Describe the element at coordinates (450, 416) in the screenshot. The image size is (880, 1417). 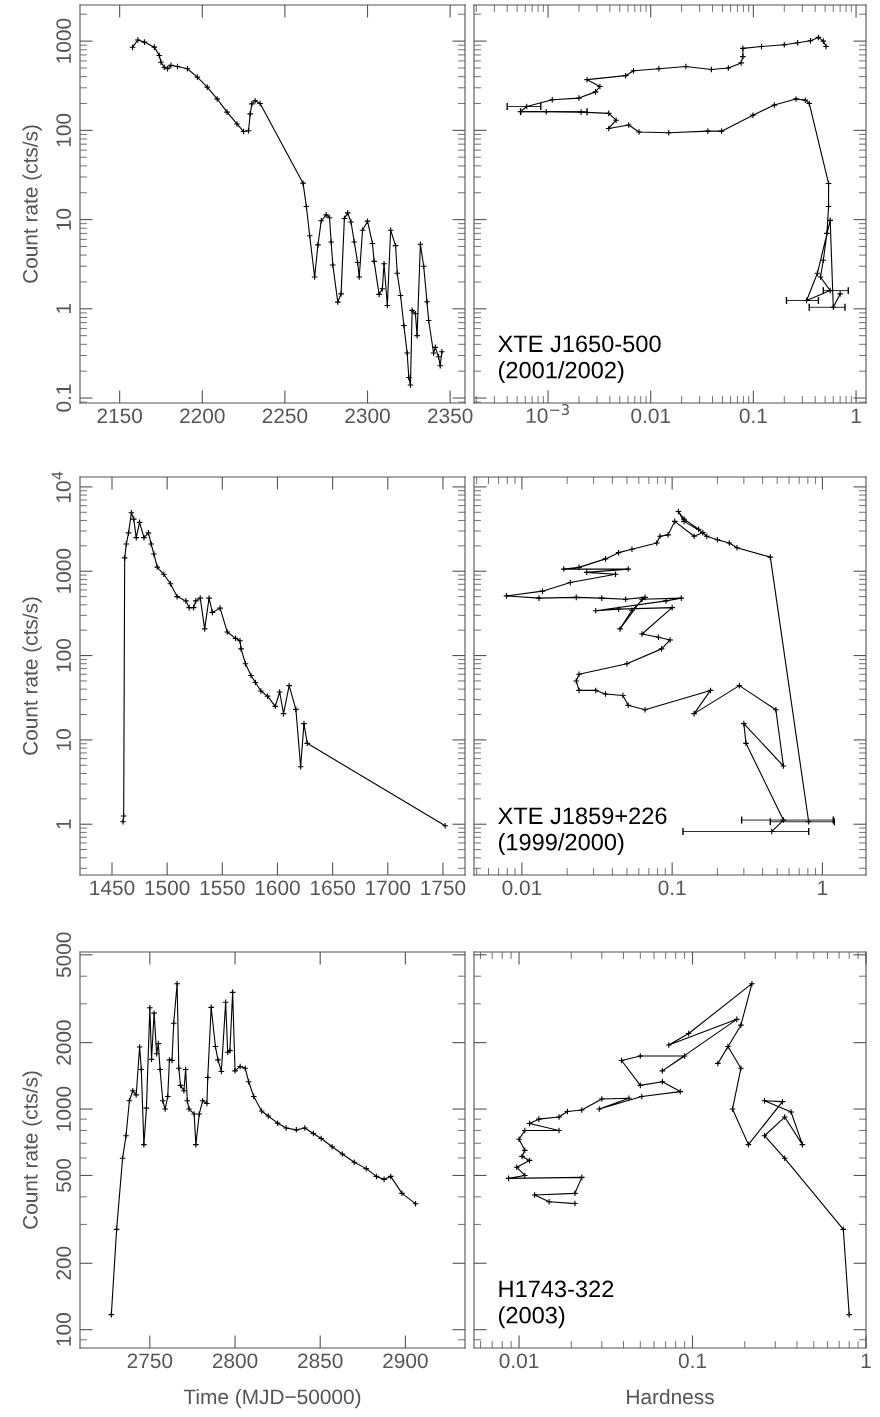
I see `x-tick-label: 2350` at that location.